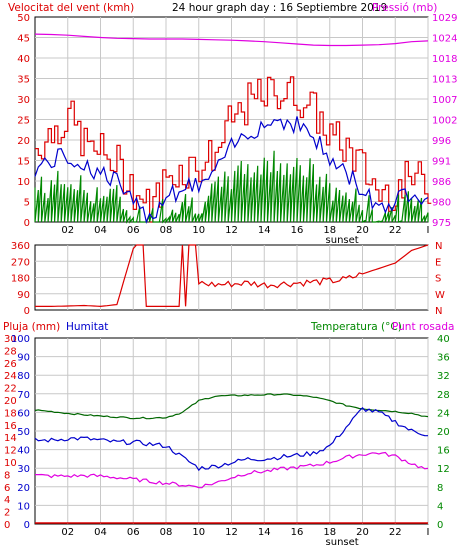 Image resolution: width=459 pixels, height=554 pixels. I want to click on temperature-axis-tick: 24, so click(443, 413).